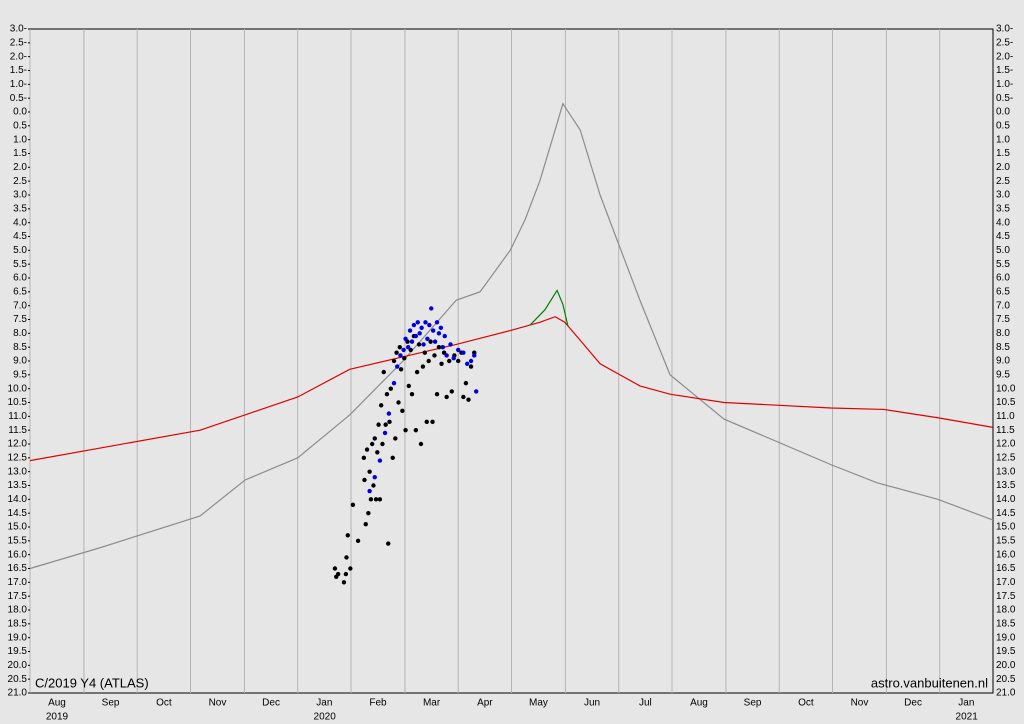 This screenshot has height=724, width=1024. Describe the element at coordinates (18, 402) in the screenshot. I see `y-tick-label: 10.5` at that location.